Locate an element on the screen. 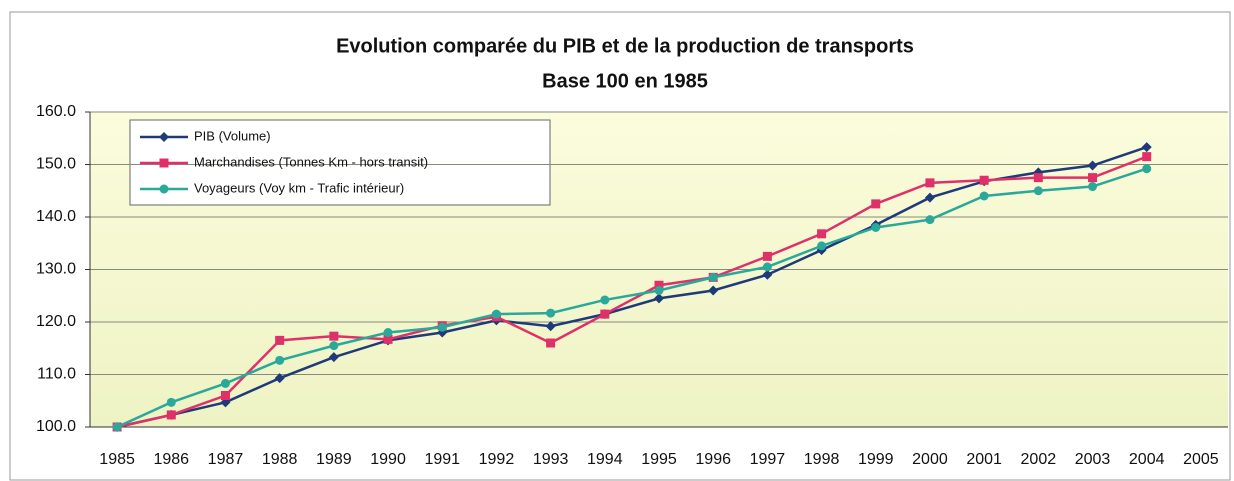 This screenshot has width=1234, height=481. legend-label: Voyageurs (Voy km - Trafic intérieur) is located at coordinates (299, 187).